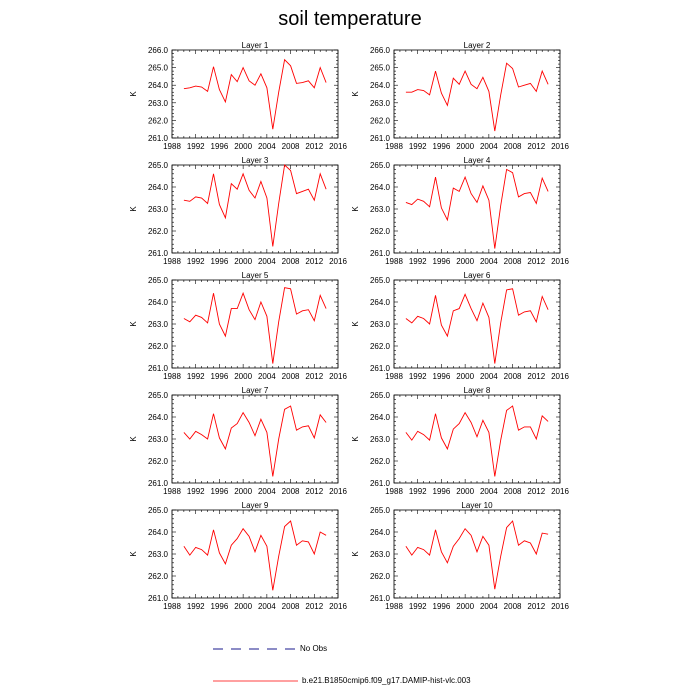  What do you see at coordinates (255, 275) in the screenshot?
I see `panel-title: Layer 5` at bounding box center [255, 275].